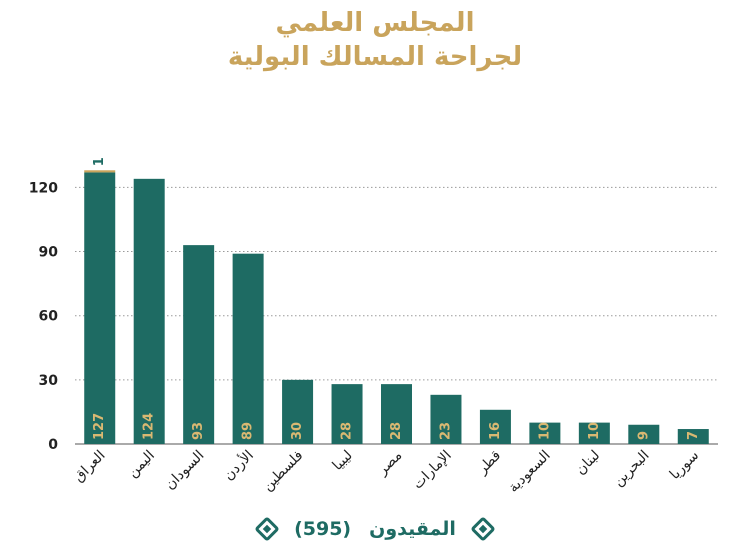  I want to click on data-label: 1, so click(99, 161).